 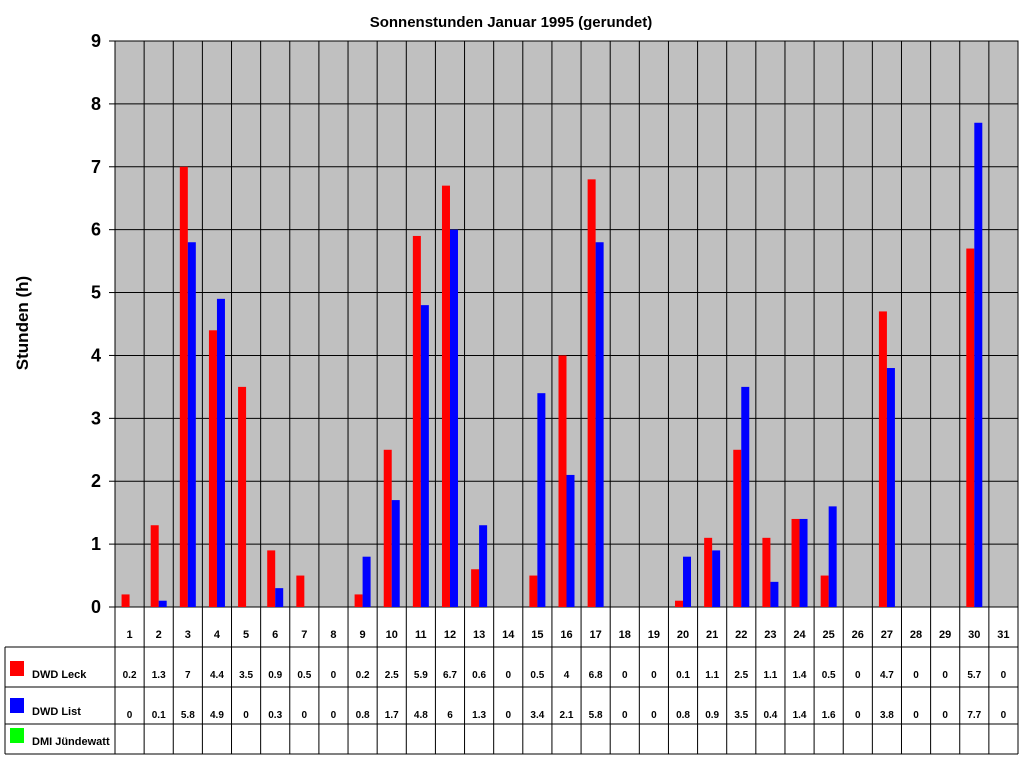 What do you see at coordinates (974, 675) in the screenshot?
I see `data-label: 5.7` at bounding box center [974, 675].